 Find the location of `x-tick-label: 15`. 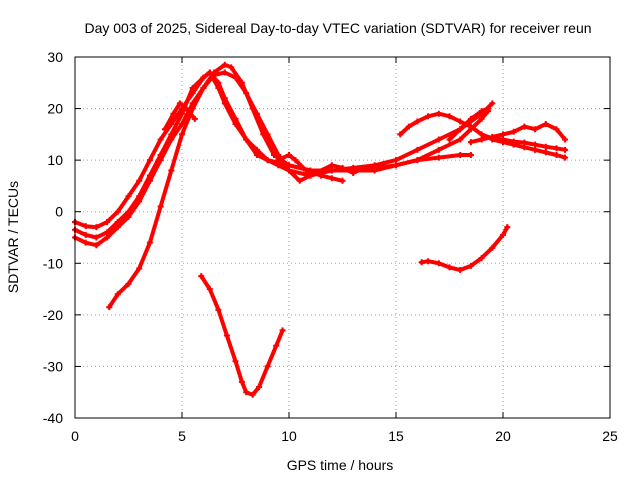

x-tick-label: 15 is located at coordinates (396, 436).